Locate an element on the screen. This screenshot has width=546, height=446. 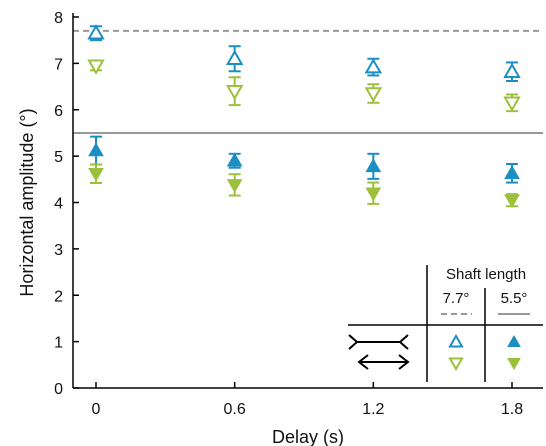
x-tick-label: 0.6 is located at coordinates (235, 409).